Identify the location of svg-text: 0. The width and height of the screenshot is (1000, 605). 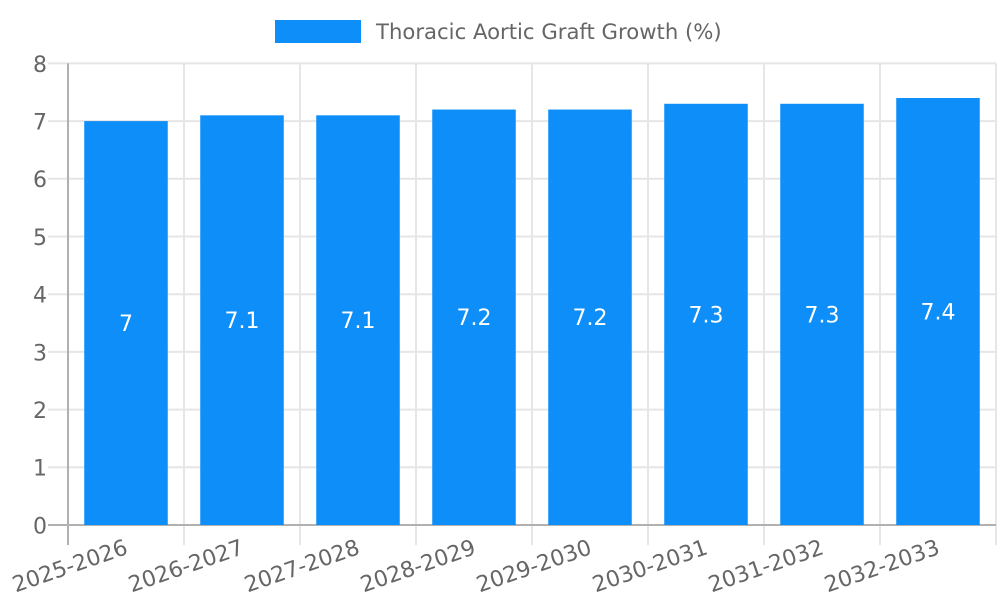
(40, 526).